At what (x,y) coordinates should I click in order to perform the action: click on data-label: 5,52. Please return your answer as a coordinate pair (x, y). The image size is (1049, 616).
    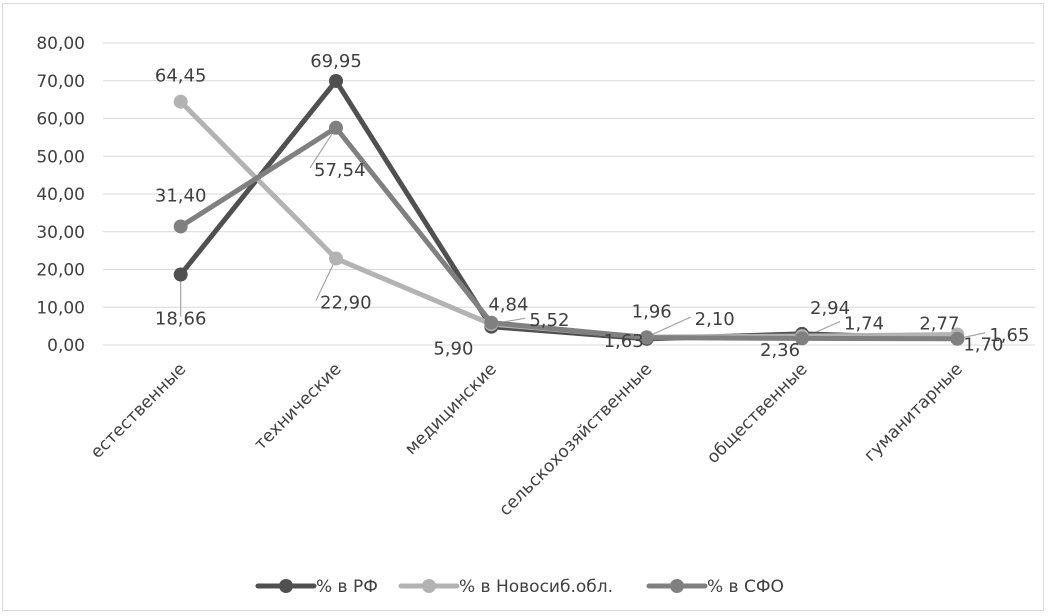
    Looking at the image, I should click on (549, 320).